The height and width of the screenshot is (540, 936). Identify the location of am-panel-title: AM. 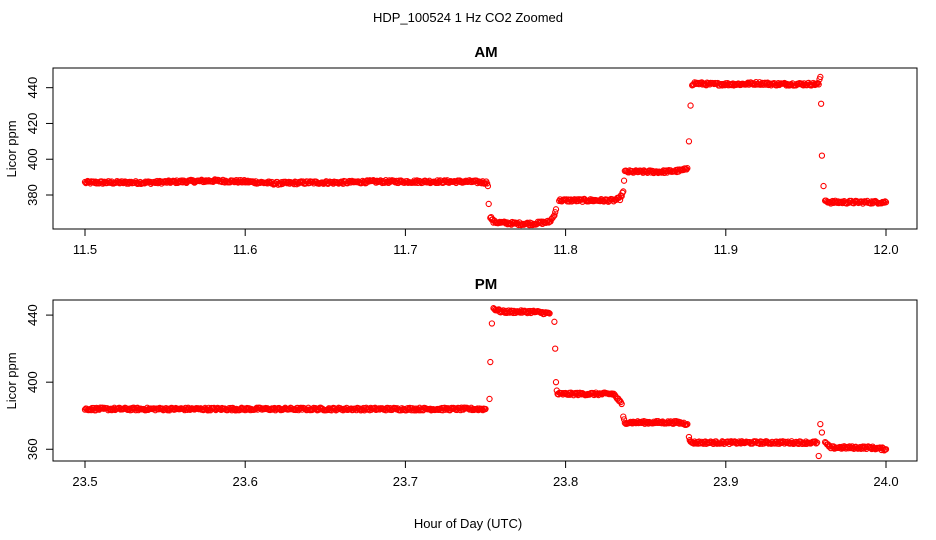
(485, 52).